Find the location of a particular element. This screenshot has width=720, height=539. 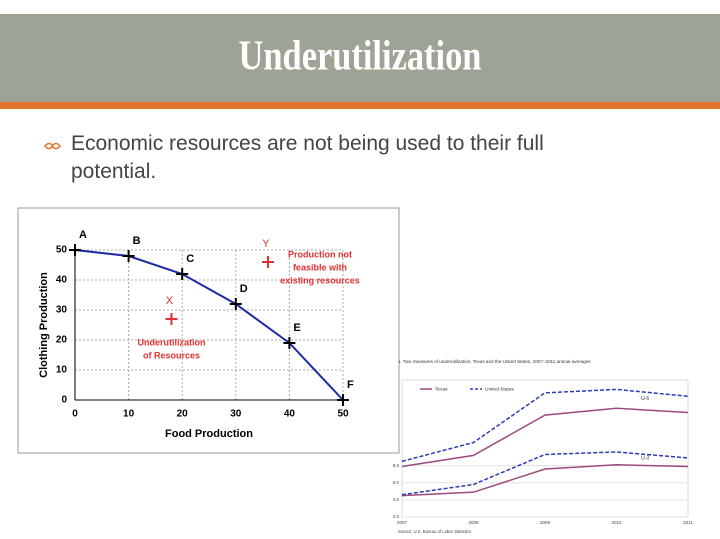

annotation-text: Underutilization is located at coordinates (171, 342).